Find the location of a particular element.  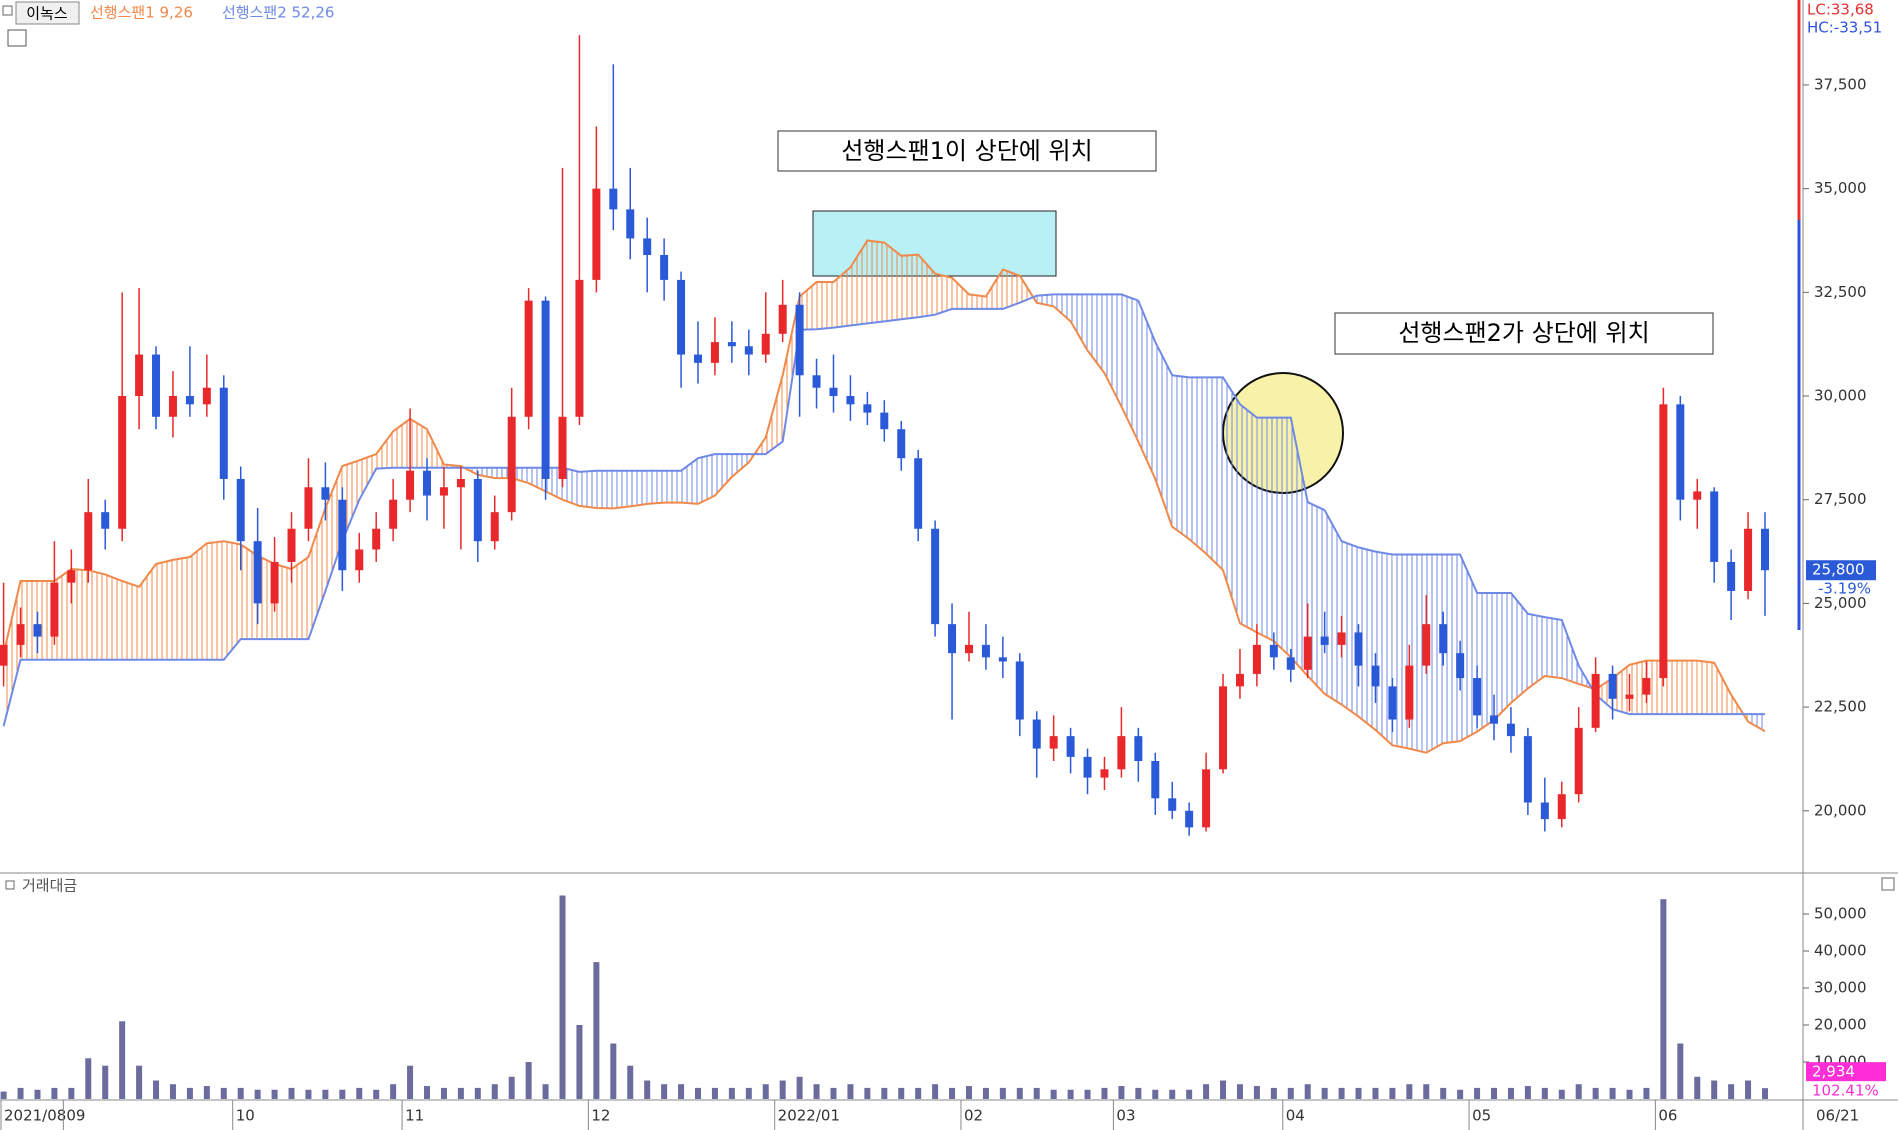

x-tick-label: 04 is located at coordinates (1295, 1116).